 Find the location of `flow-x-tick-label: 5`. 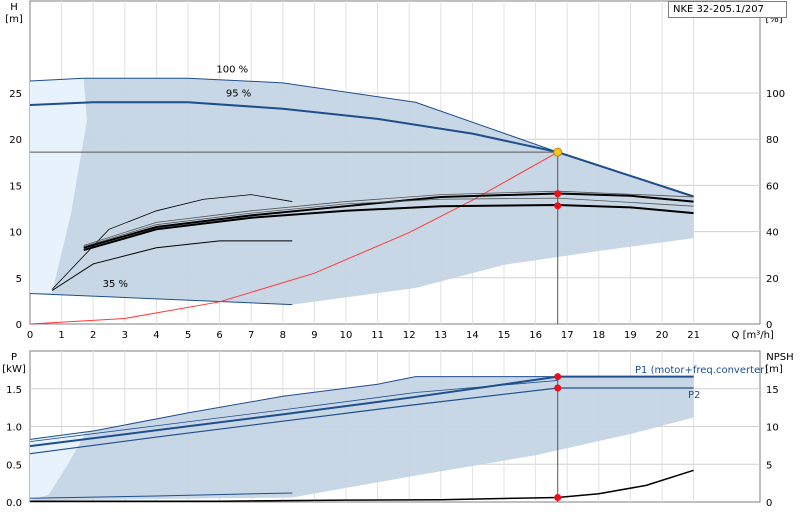

flow-x-tick-label: 5 is located at coordinates (188, 335).